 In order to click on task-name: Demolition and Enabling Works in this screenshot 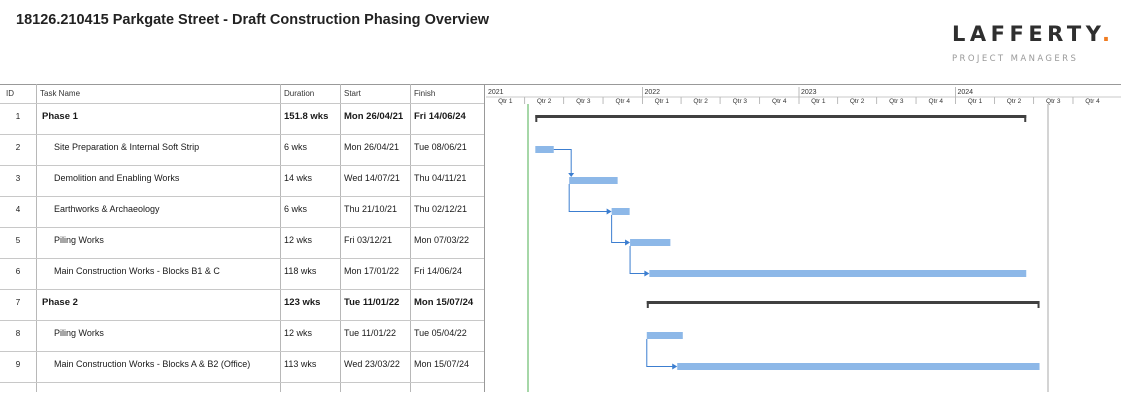, I will do `click(117, 178)`.